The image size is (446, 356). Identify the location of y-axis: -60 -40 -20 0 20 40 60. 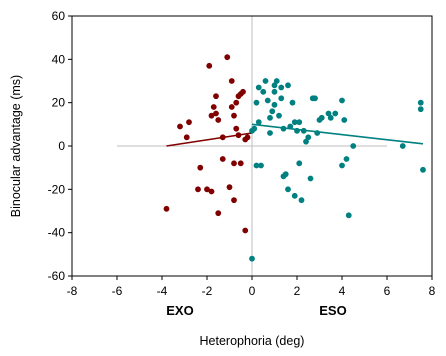
(60, 146).